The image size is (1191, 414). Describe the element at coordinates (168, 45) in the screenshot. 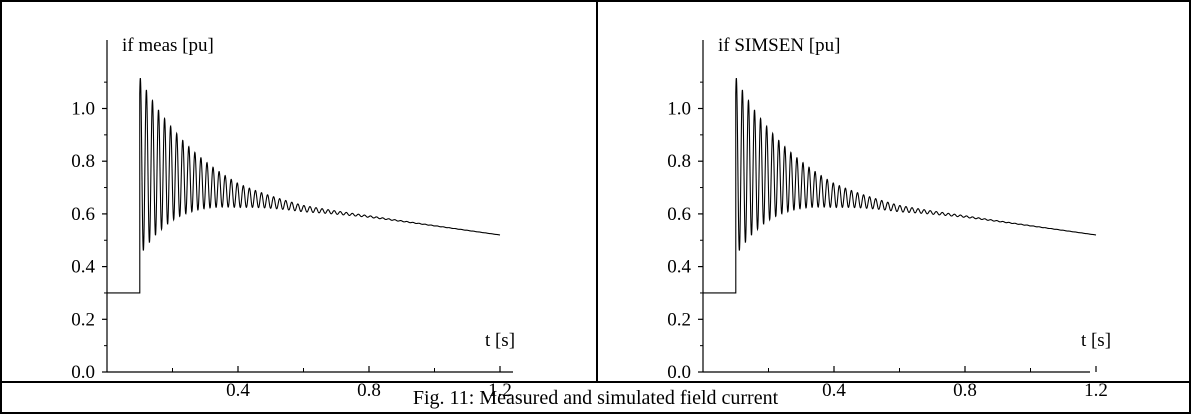

I see `y-axis-title: if meas [pu]` at that location.